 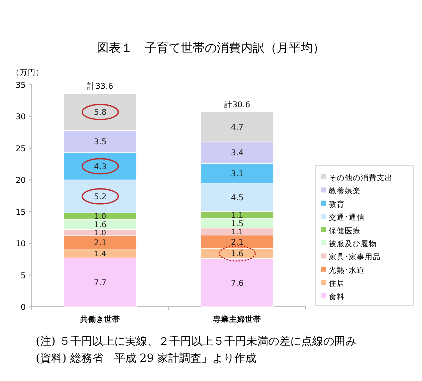 I want to click on total-label: 計33.6, so click(x=101, y=86).